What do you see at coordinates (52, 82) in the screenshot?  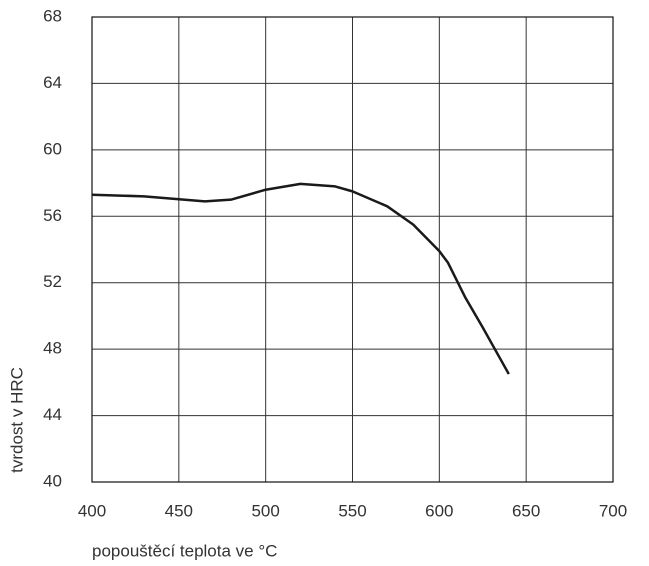 I see `y-tick-label: 64` at bounding box center [52, 82].